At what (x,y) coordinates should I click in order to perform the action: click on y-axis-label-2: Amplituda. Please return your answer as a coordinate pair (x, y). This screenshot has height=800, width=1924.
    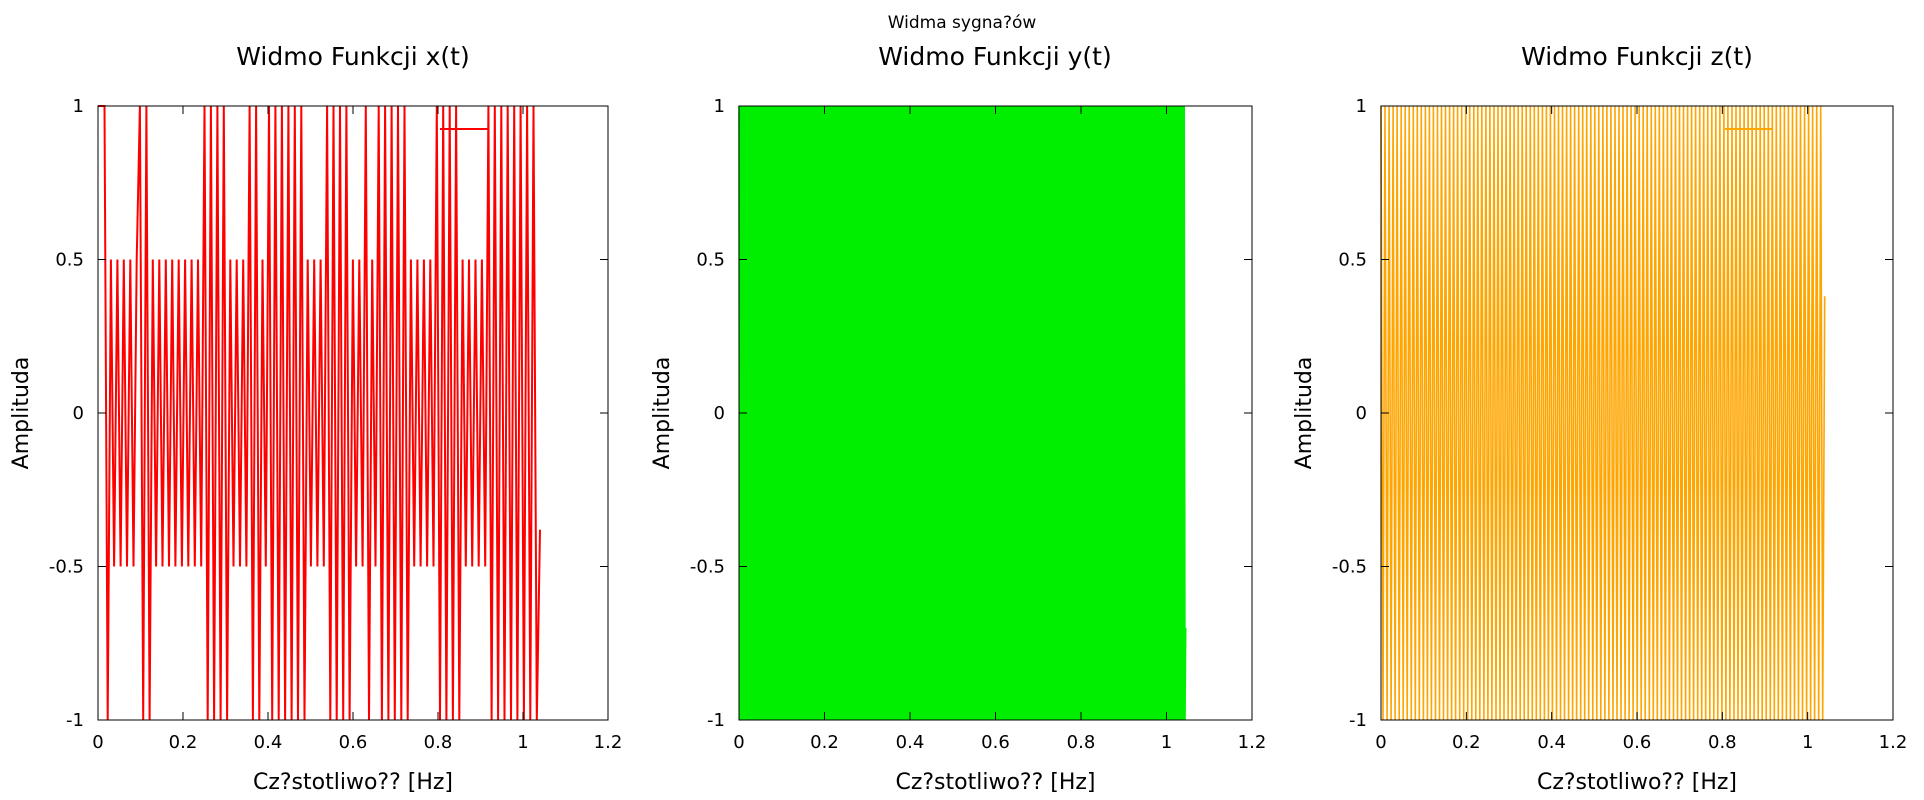
    Looking at the image, I should click on (662, 413).